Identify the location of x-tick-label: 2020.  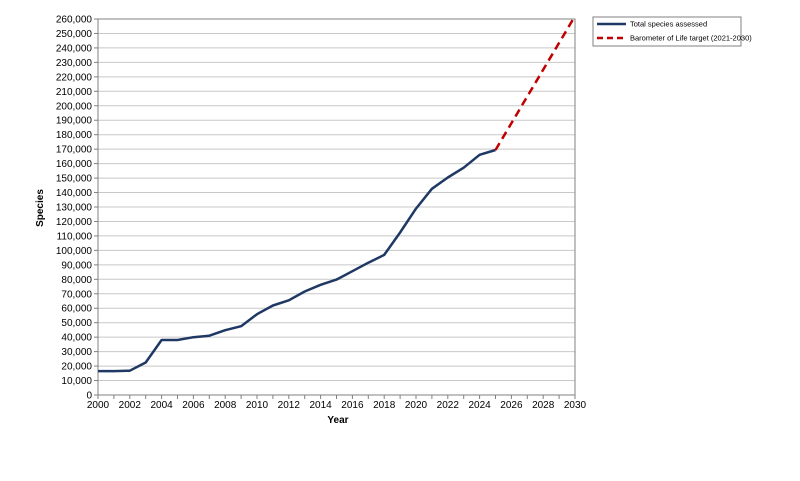
(416, 405).